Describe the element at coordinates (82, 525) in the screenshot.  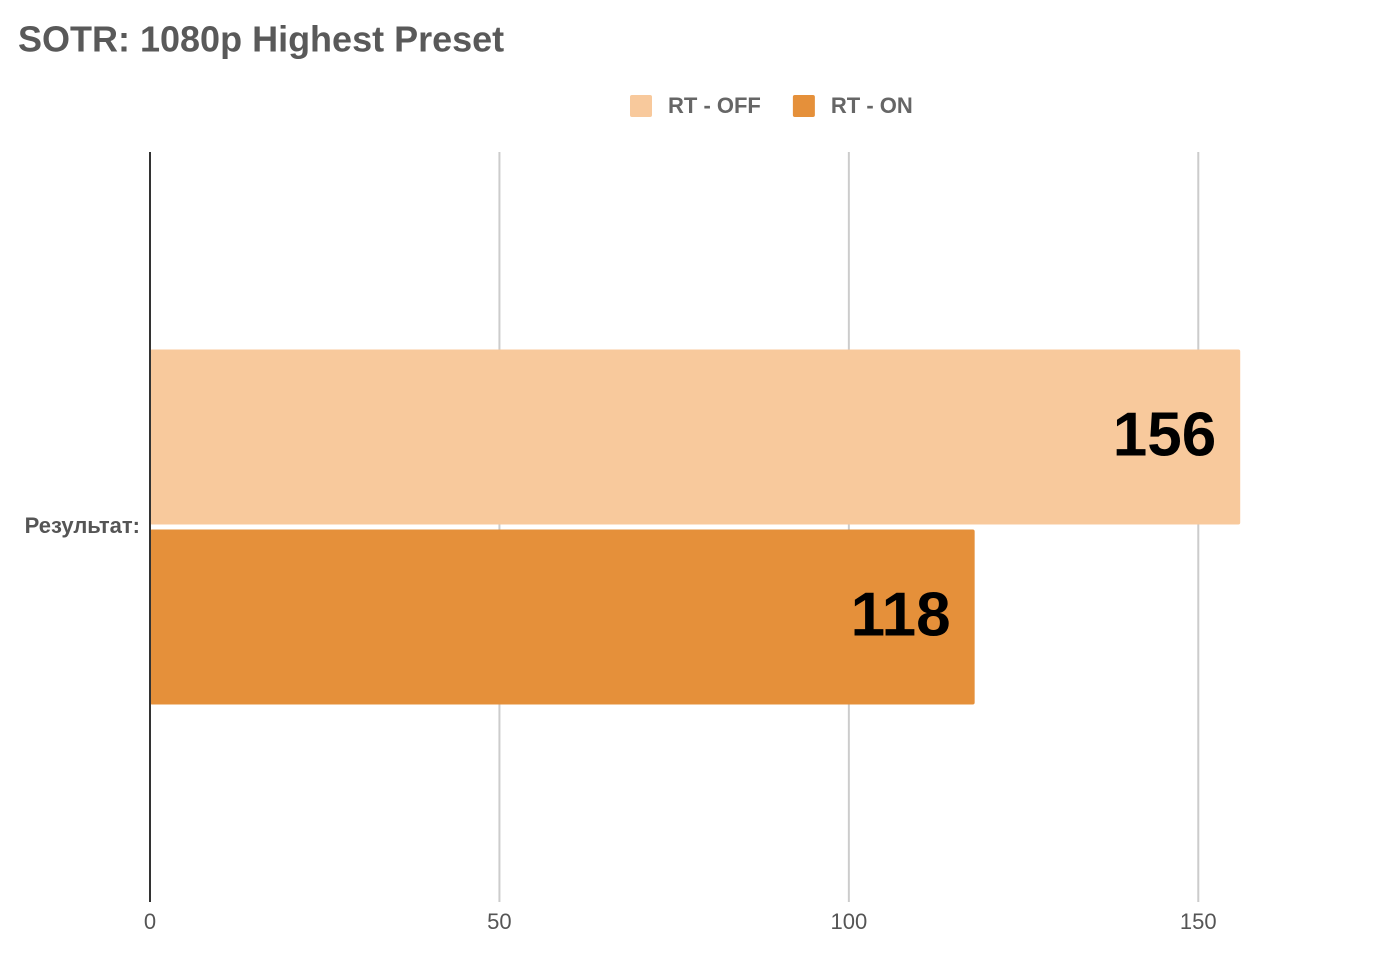
I see `y-tick-label: Результат:` at that location.